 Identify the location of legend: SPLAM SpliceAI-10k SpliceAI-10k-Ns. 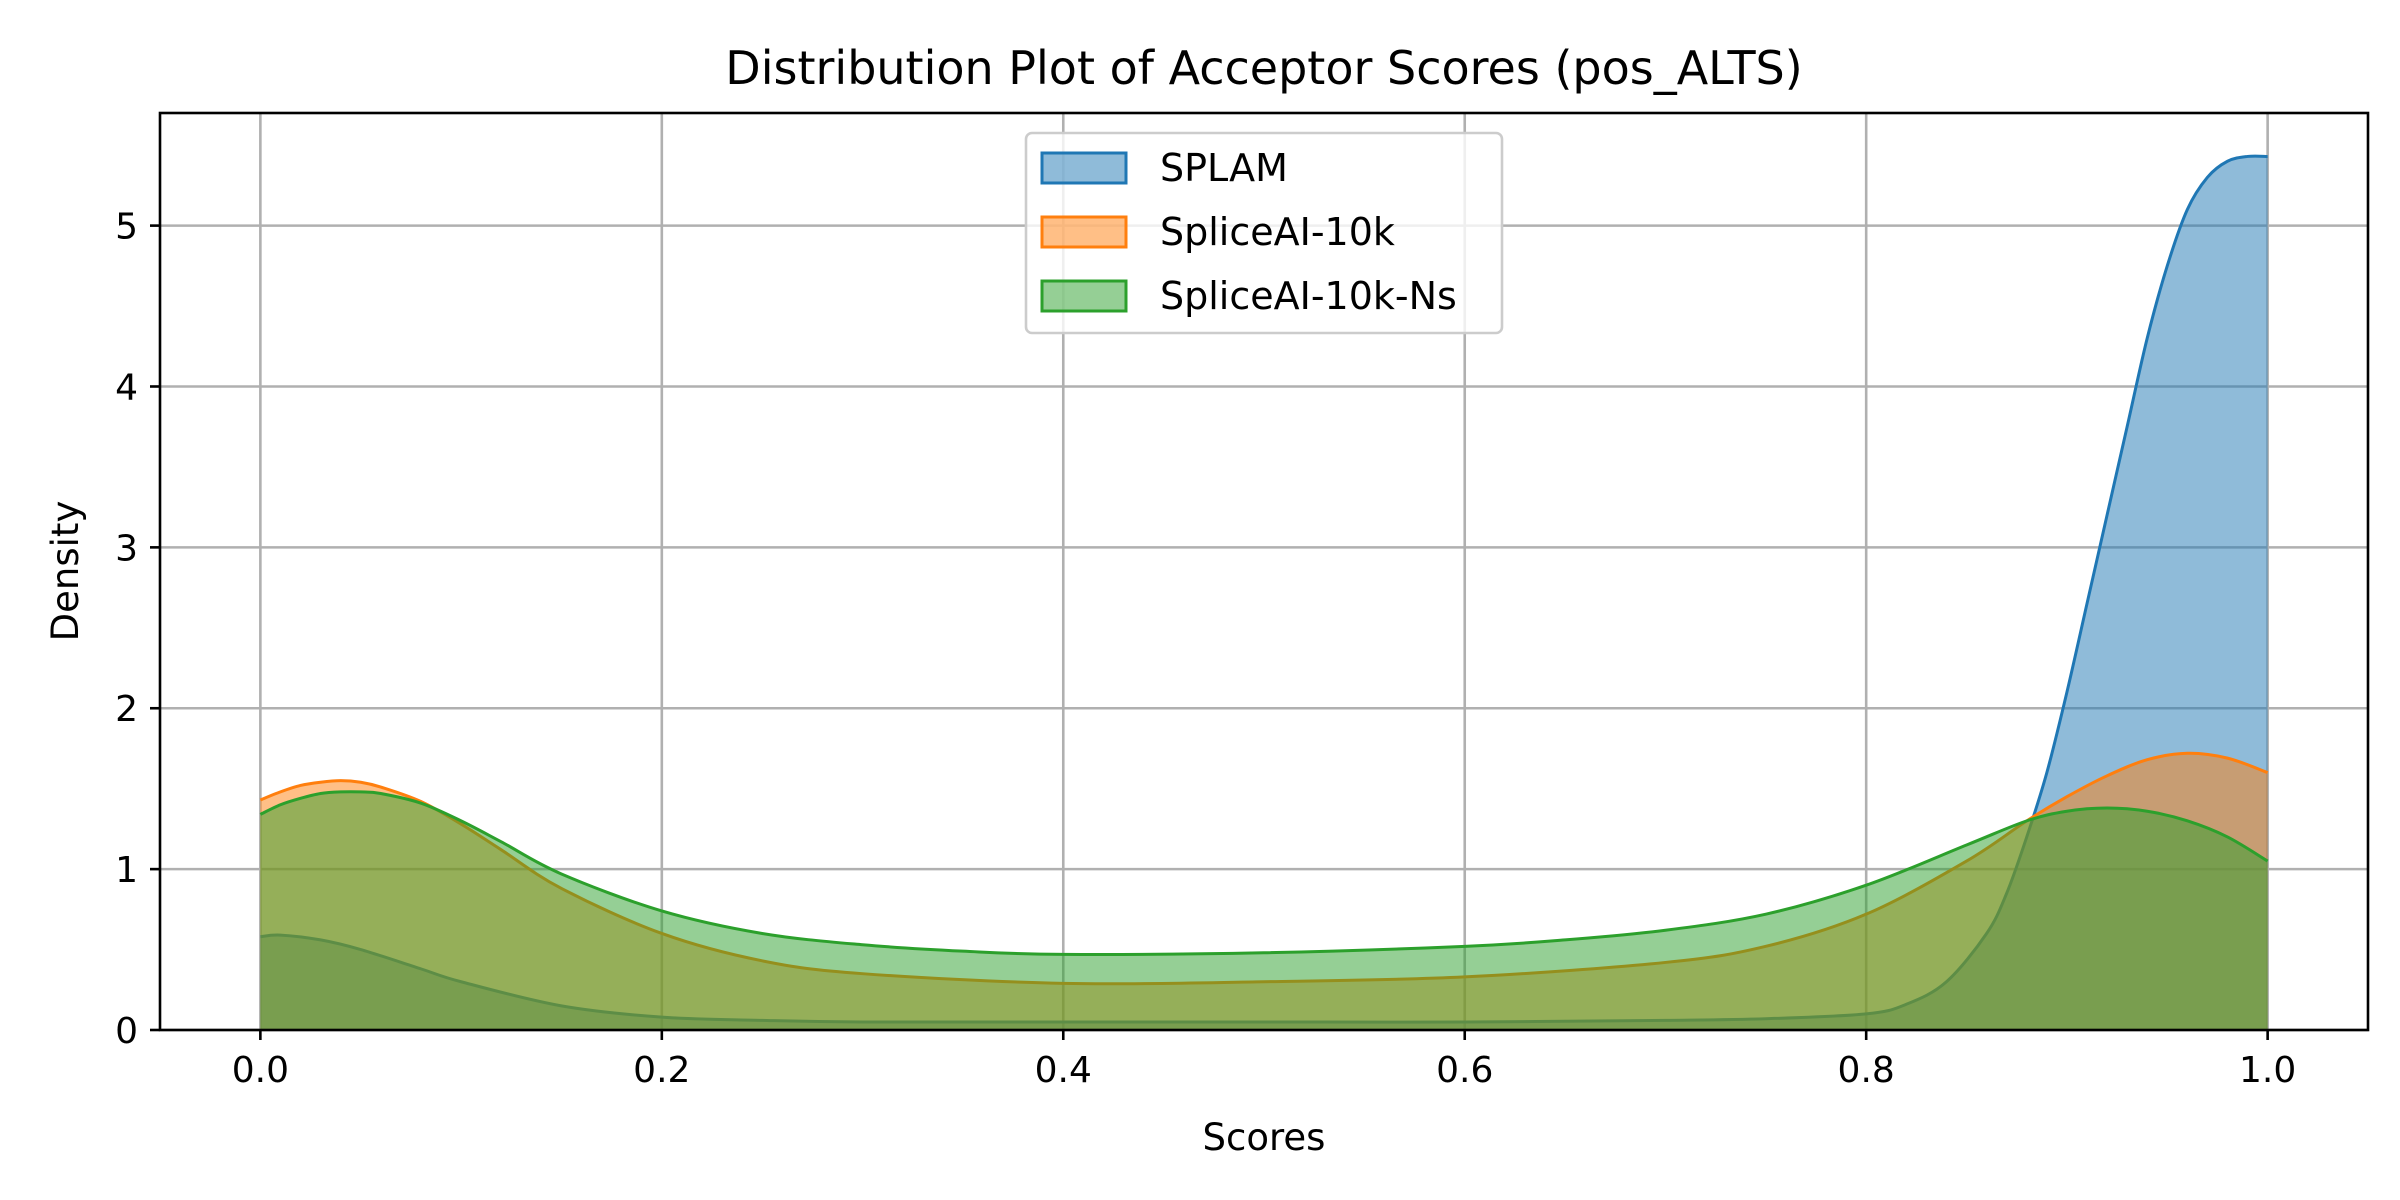
(1264, 233).